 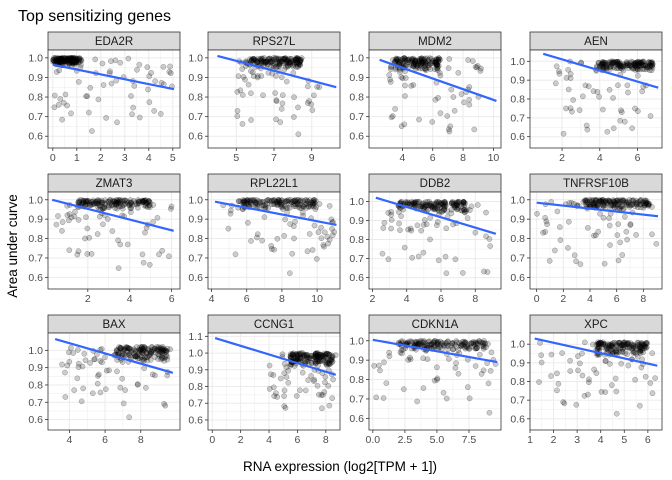 What do you see at coordinates (517, 62) in the screenshot?
I see `y-tick-label: 1.0` at bounding box center [517, 62].